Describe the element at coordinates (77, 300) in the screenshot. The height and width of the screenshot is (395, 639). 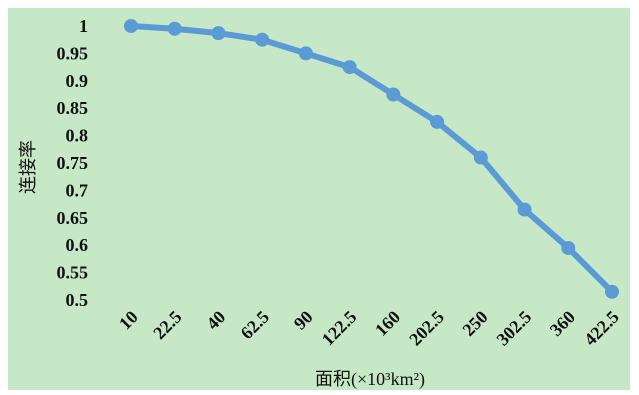
I see `y-tick-label: 0.5` at that location.